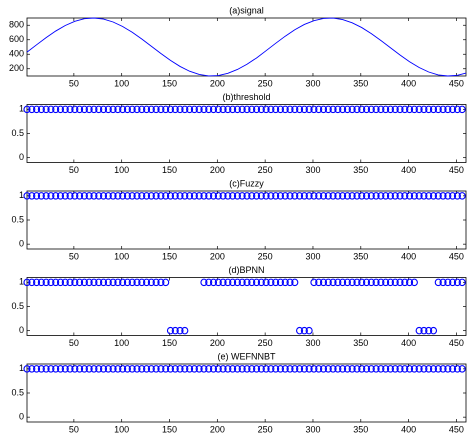 This screenshot has height=439, width=474. What do you see at coordinates (265, 256) in the screenshot?
I see `x-tick-label: 250` at bounding box center [265, 256].